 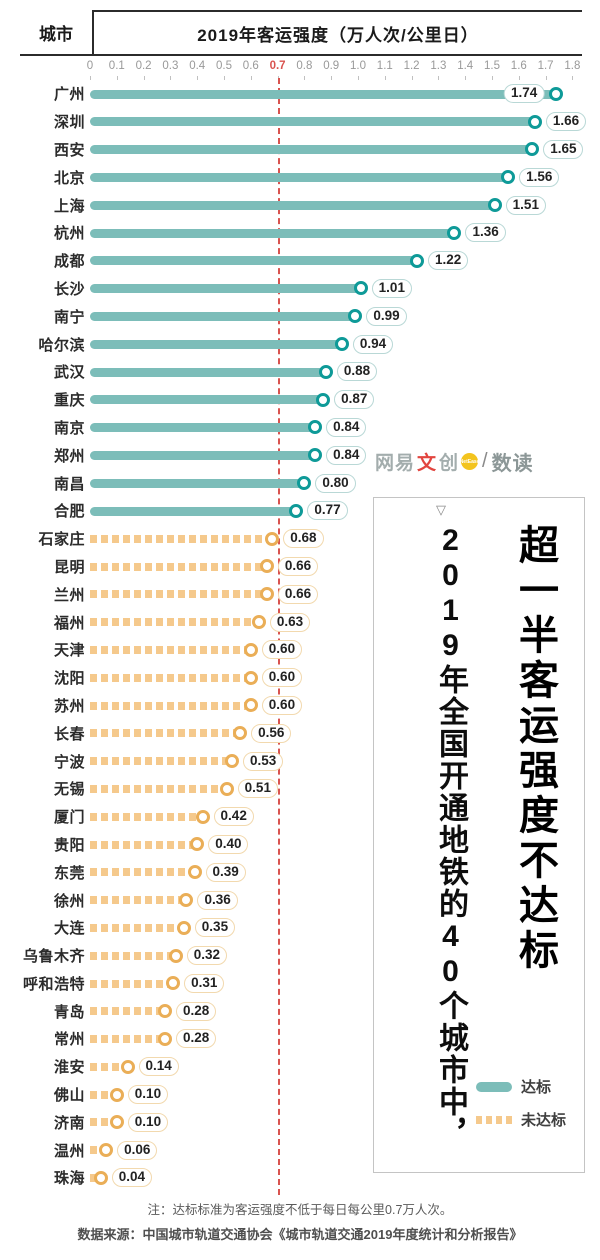 I want to click on city-label: 郑州, so click(x=69, y=456).